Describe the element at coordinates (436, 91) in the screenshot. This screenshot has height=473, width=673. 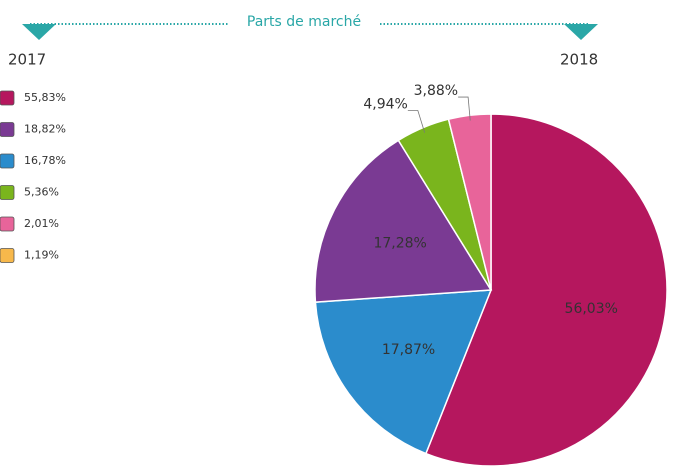
I see `value-label: 3,88%` at that location.